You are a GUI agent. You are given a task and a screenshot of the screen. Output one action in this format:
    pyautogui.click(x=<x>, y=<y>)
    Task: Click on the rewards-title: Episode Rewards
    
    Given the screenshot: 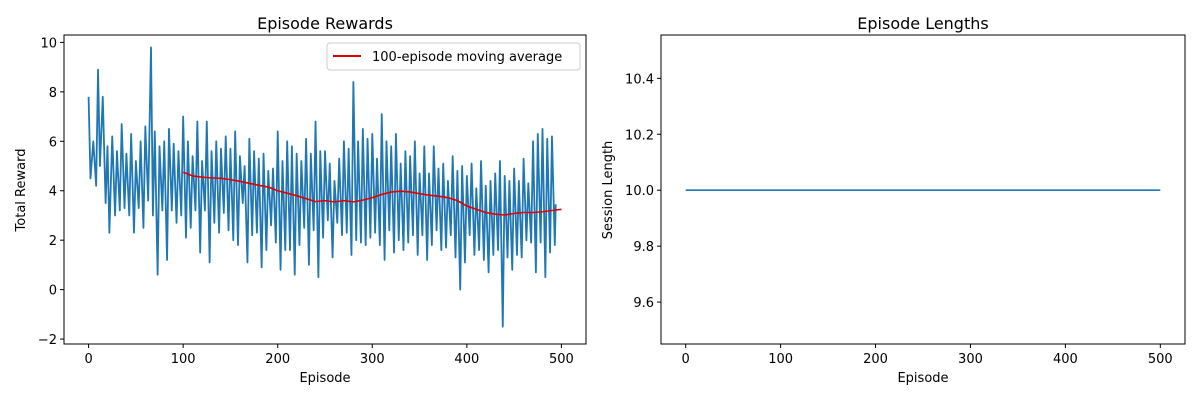 What is the action you would take?
    pyautogui.click(x=325, y=23)
    